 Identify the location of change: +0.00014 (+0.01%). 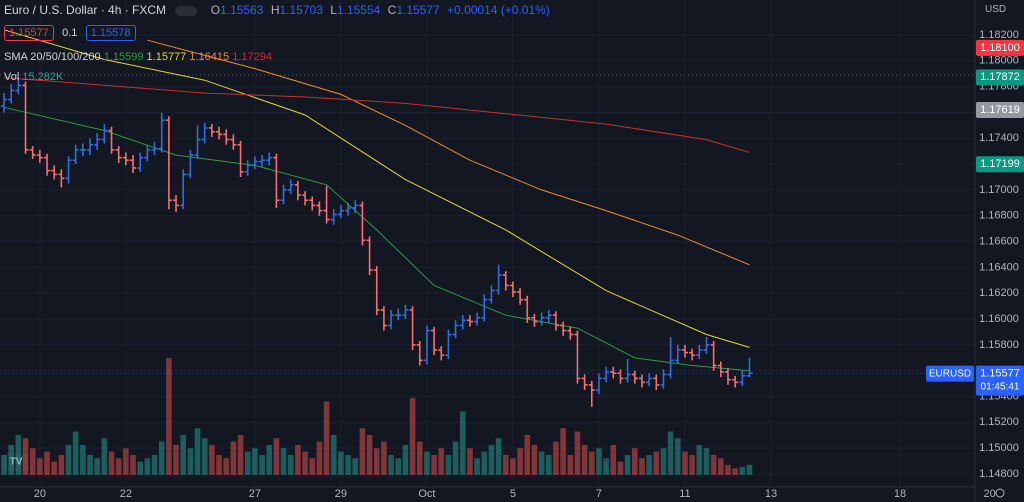
(498, 10).